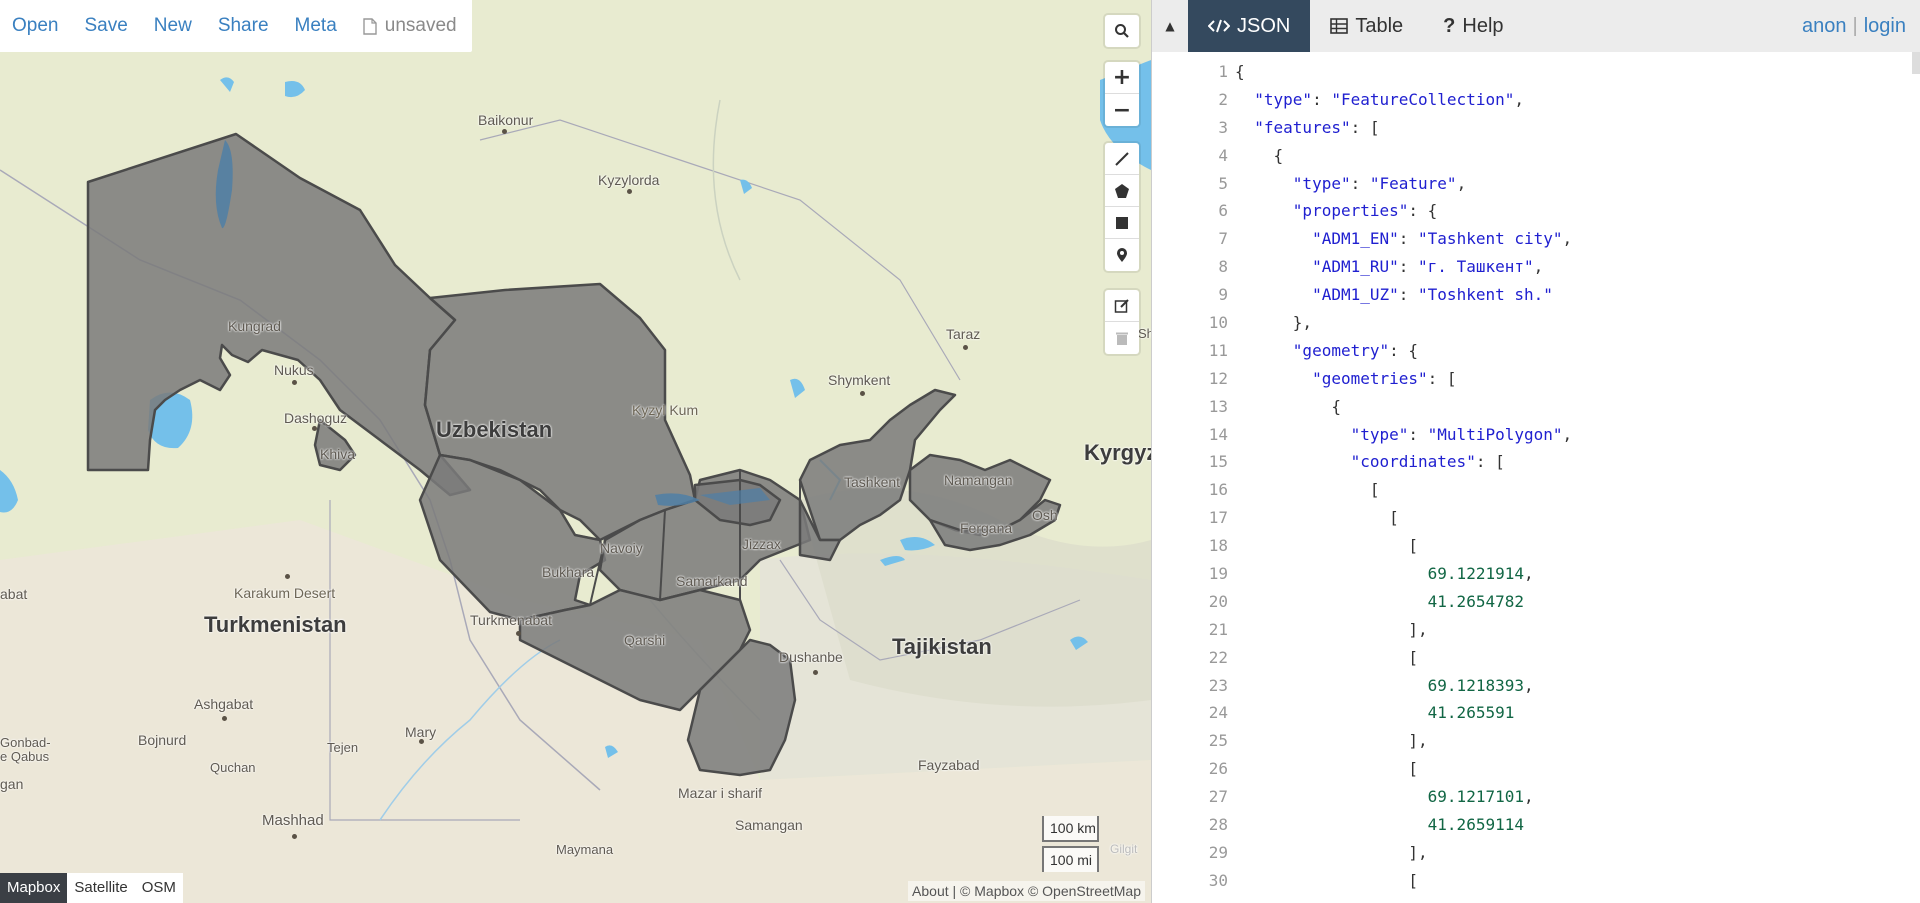 The width and height of the screenshot is (1920, 903). I want to click on draw-line-button, so click(1122, 159).